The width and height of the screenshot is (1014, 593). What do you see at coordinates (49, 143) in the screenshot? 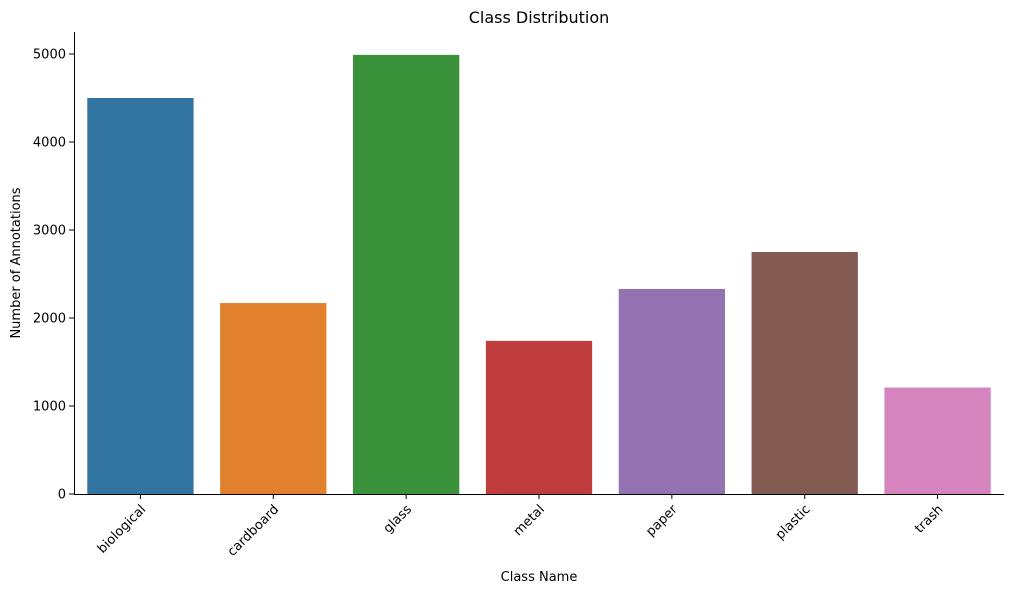
I see `y-tick-label: 4000` at bounding box center [49, 143].